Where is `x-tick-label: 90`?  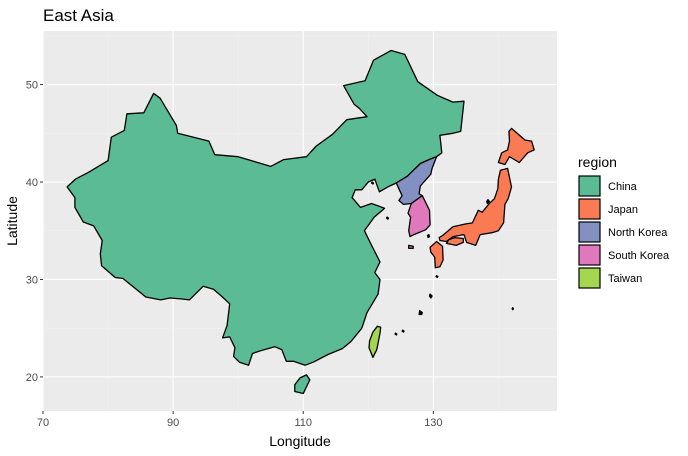
x-tick-label: 90 is located at coordinates (173, 423).